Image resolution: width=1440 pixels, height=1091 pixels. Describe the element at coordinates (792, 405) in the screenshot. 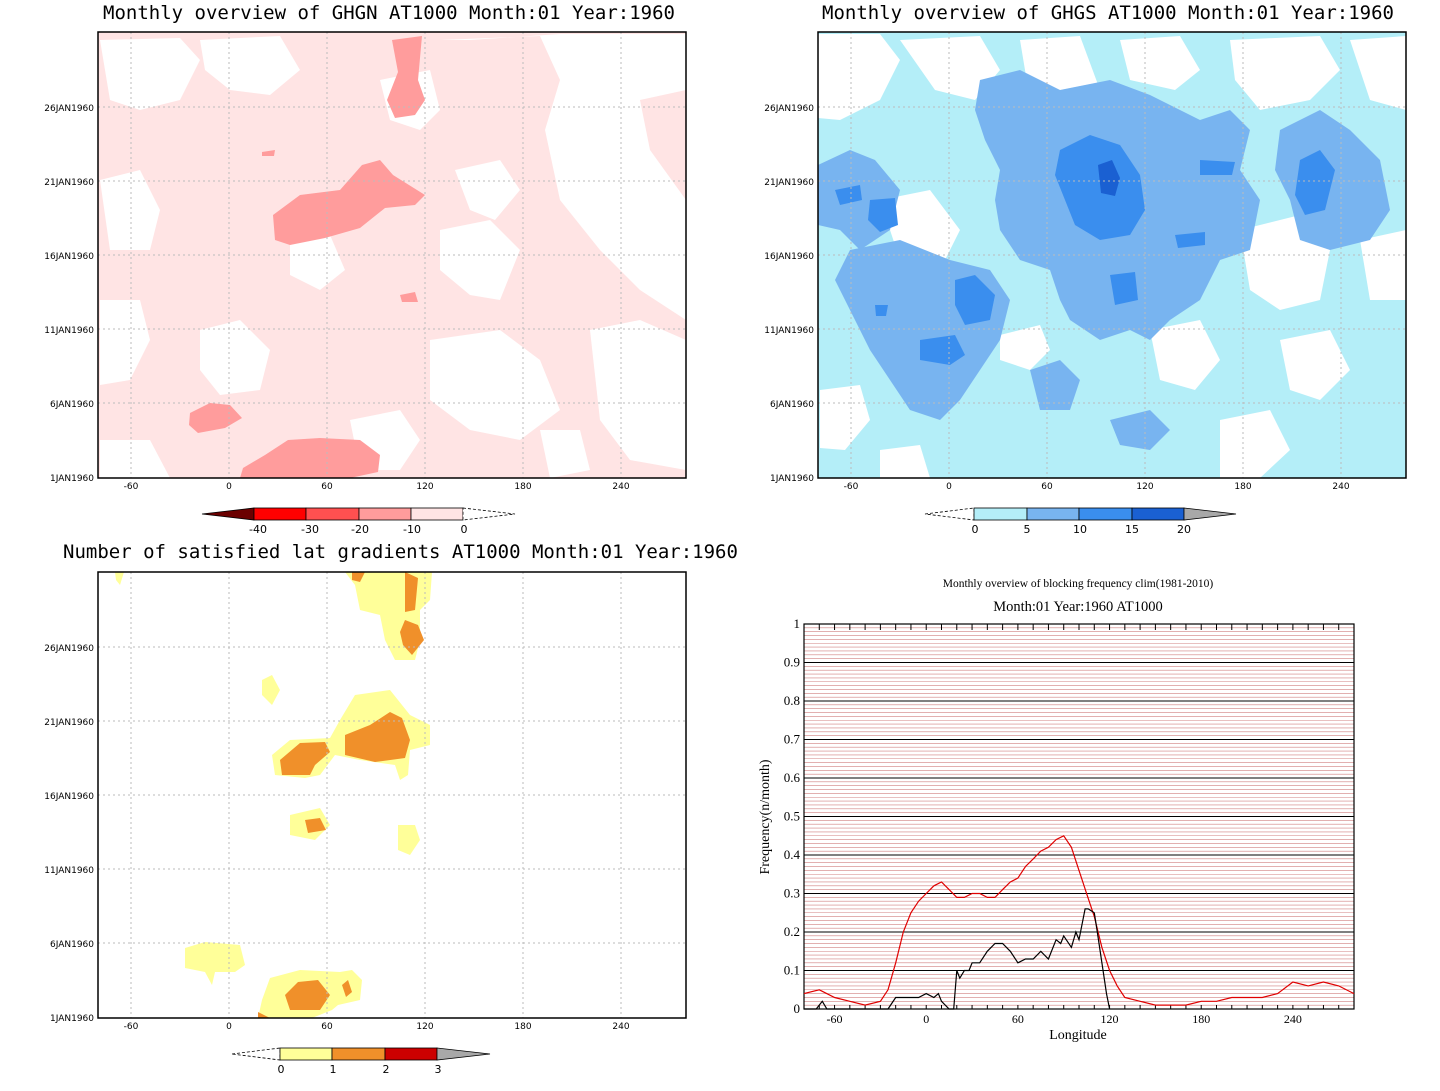

I see `ghgs-y-tick: 6JAN1960` at that location.